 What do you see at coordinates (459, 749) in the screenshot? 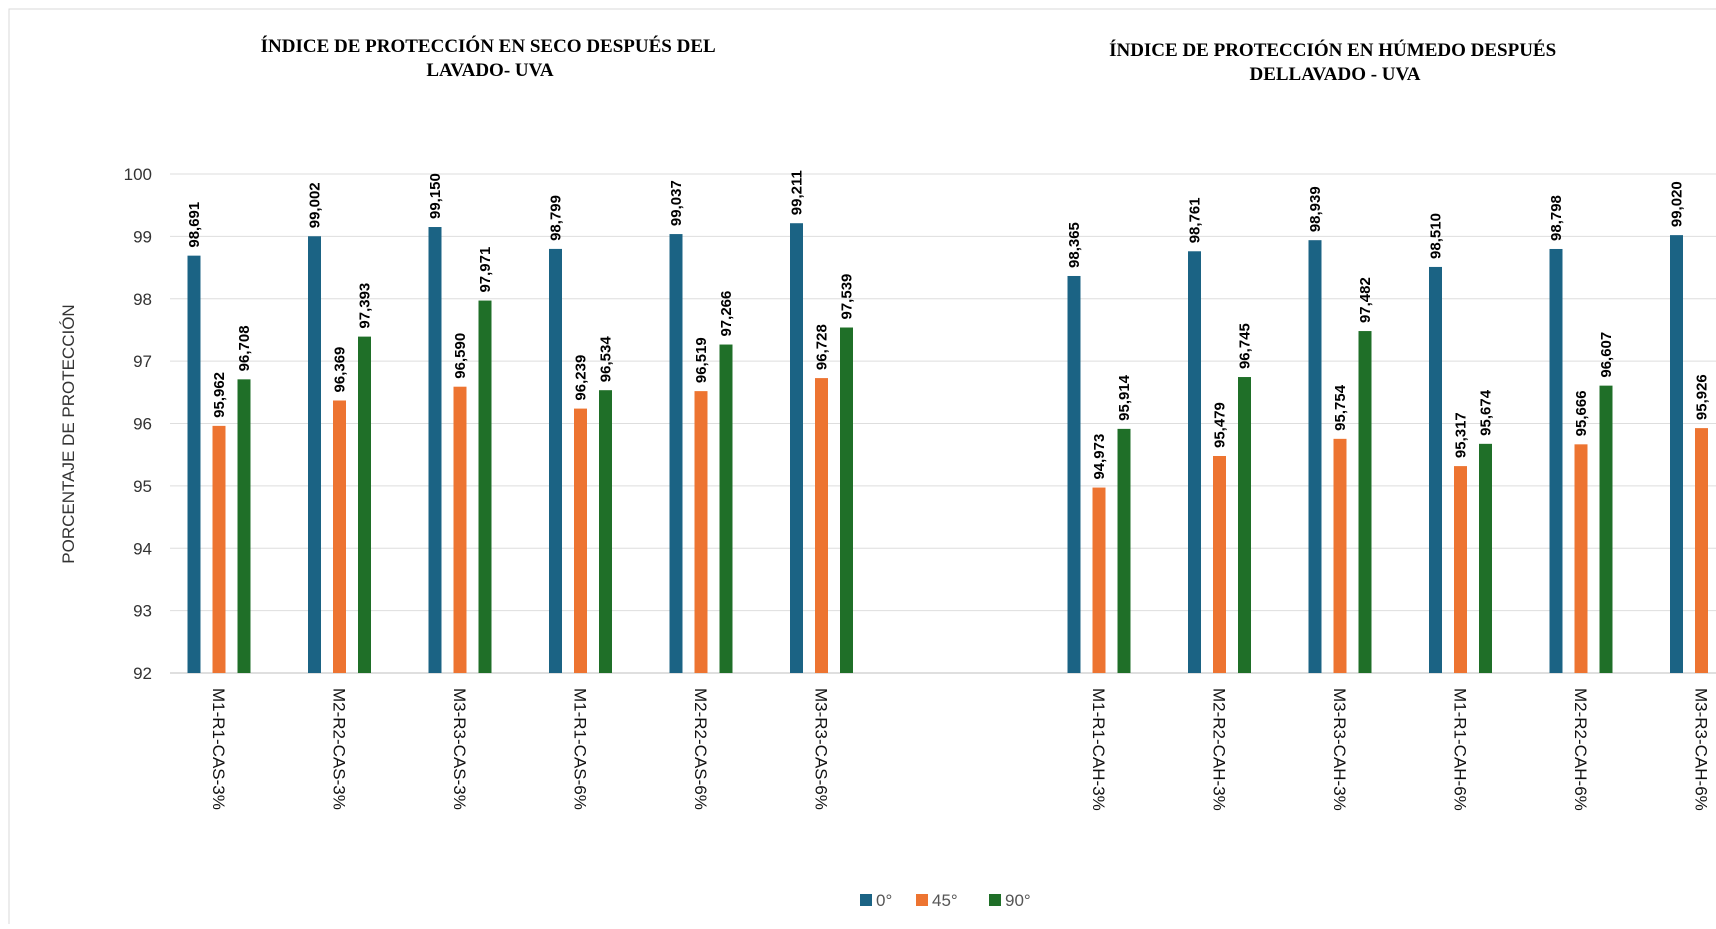
I see `x-category-label: M3-R3-CAS-3%` at bounding box center [459, 749].